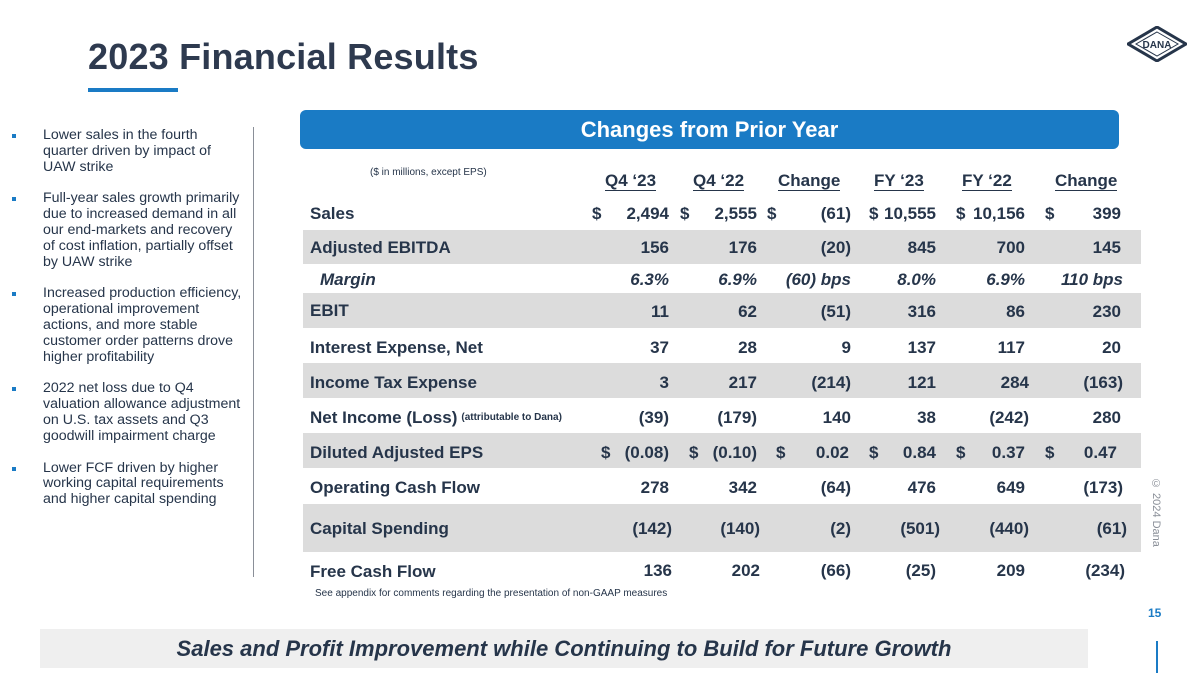 Image resolution: width=1200 pixels, height=675 pixels. What do you see at coordinates (654, 247) in the screenshot?
I see `cell-q4-23: 156` at bounding box center [654, 247].